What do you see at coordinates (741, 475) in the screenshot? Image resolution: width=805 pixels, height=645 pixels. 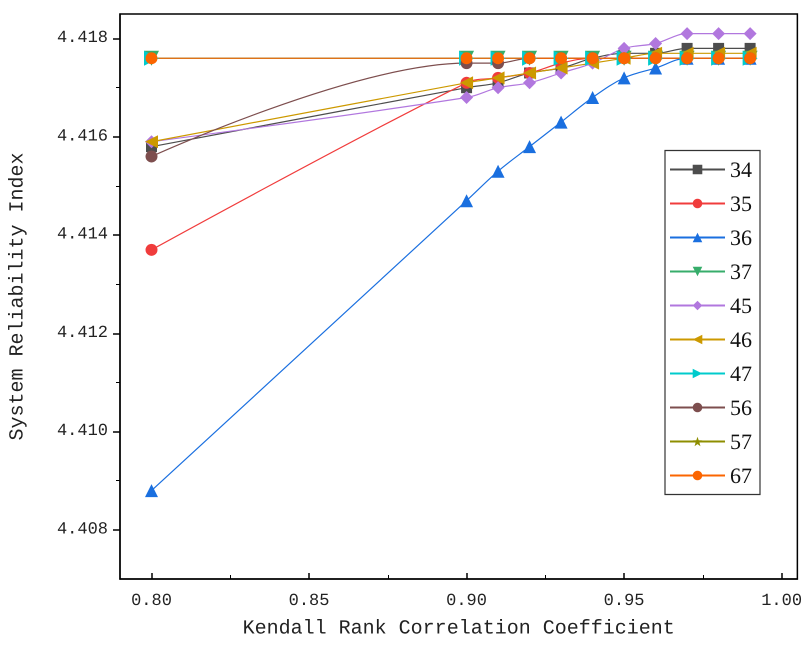 I see `legend-label: 67` at bounding box center [741, 475].